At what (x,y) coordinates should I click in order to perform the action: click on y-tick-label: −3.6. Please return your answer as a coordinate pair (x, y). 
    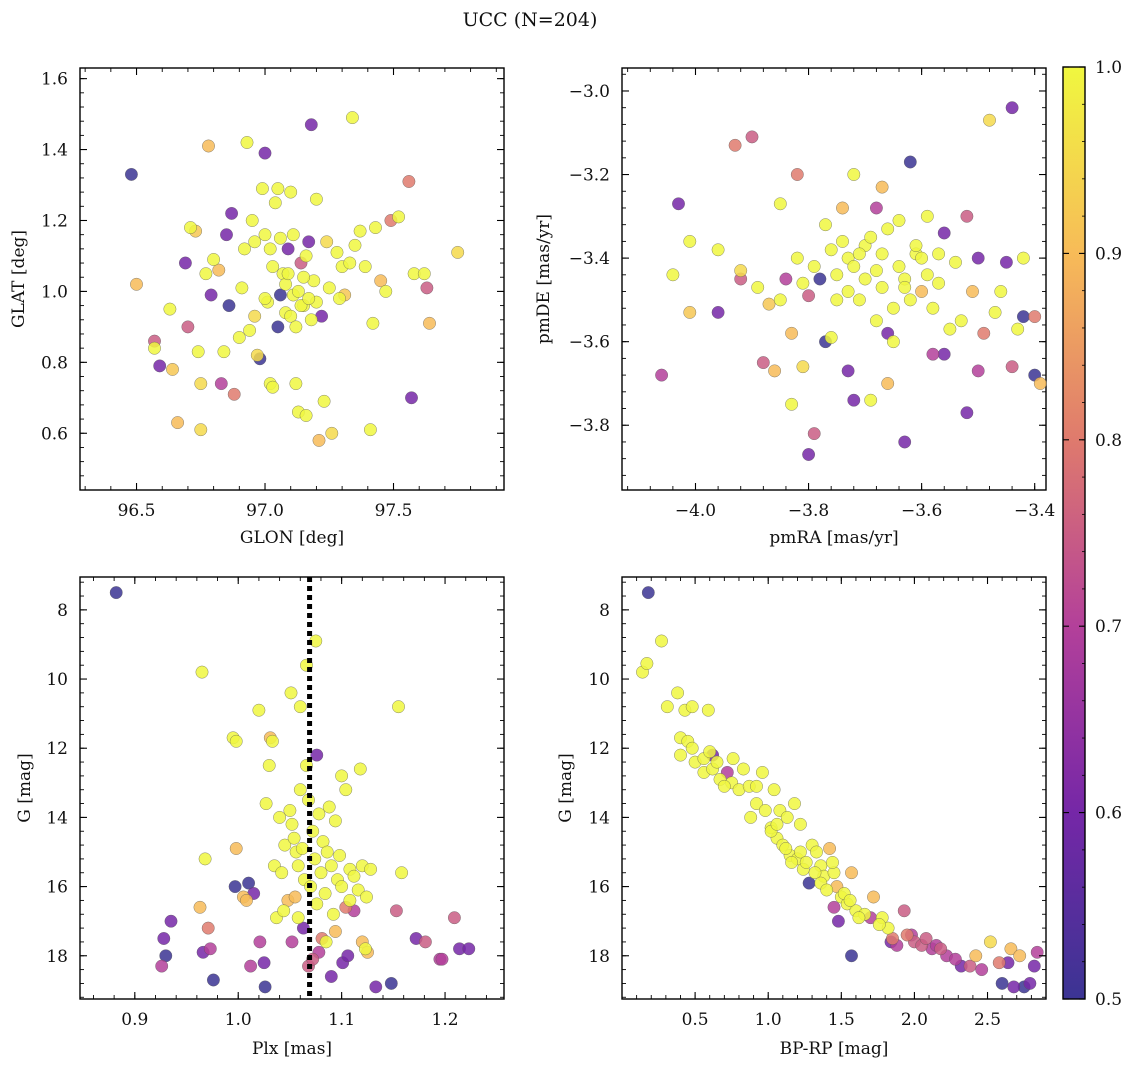
    Looking at the image, I should click on (589, 343).